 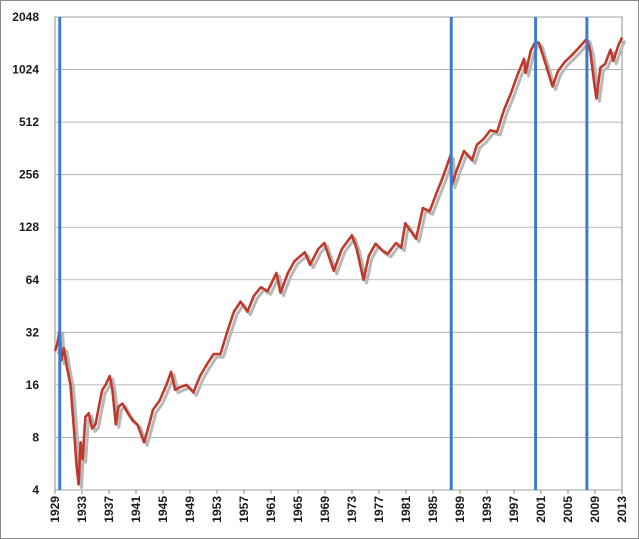 I want to click on y-tick-label: 128, so click(x=29, y=227).